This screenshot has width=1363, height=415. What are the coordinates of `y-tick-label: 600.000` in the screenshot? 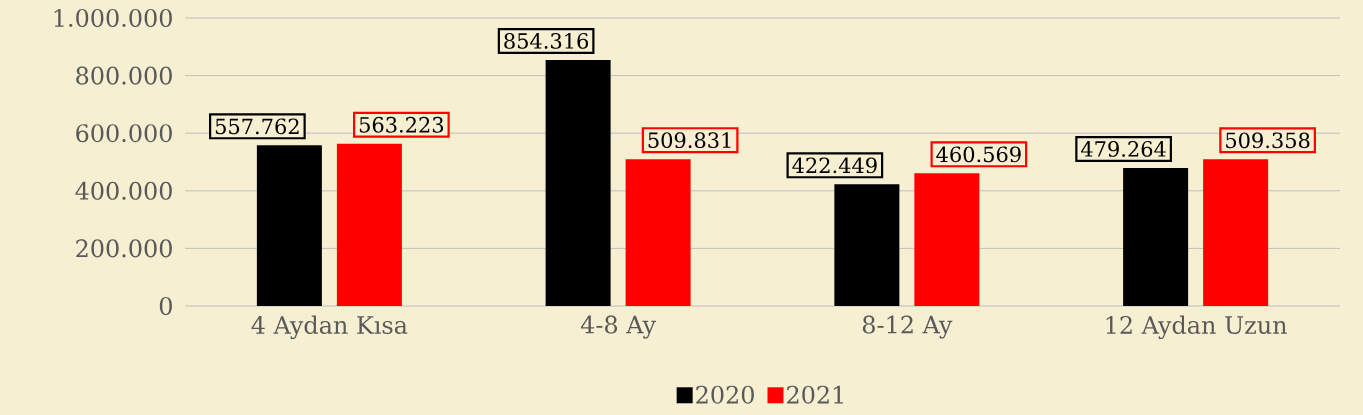 It's located at (124, 133).